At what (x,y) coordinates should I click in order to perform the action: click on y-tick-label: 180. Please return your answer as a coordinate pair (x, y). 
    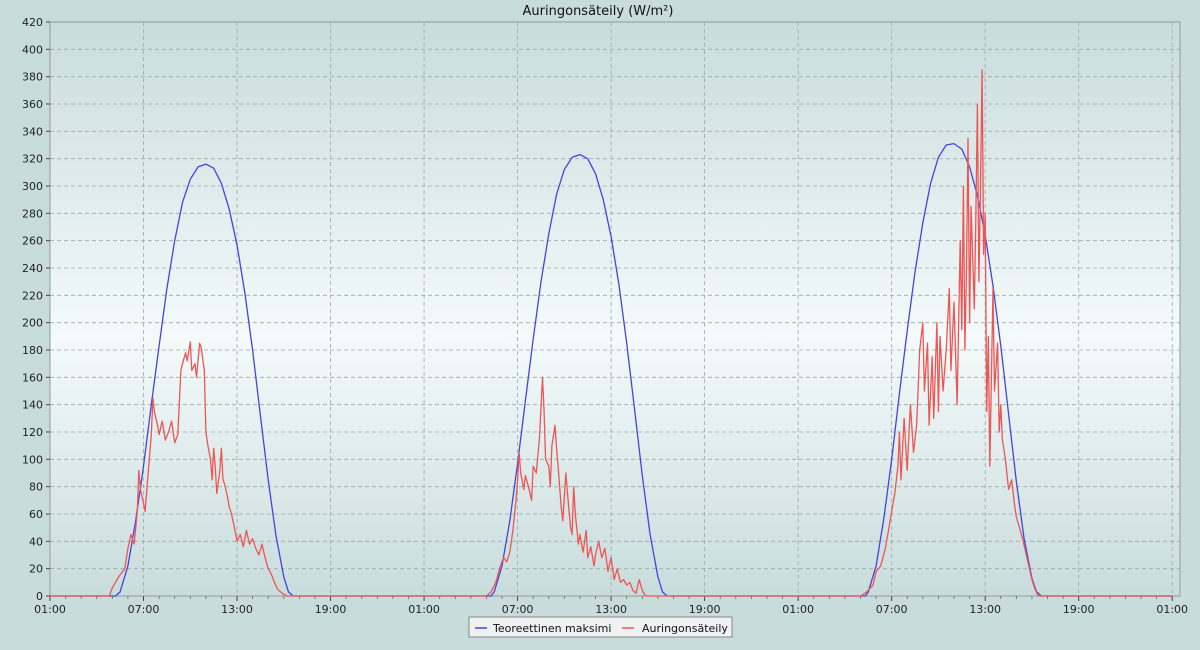
    Looking at the image, I should click on (32, 350).